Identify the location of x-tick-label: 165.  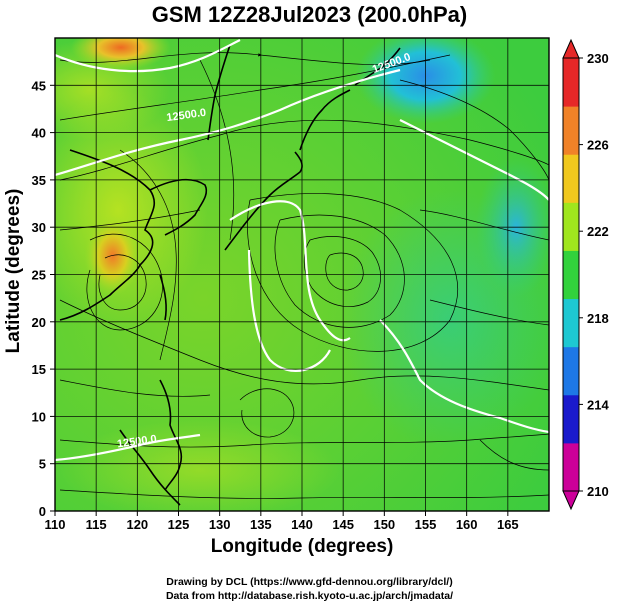
(508, 524).